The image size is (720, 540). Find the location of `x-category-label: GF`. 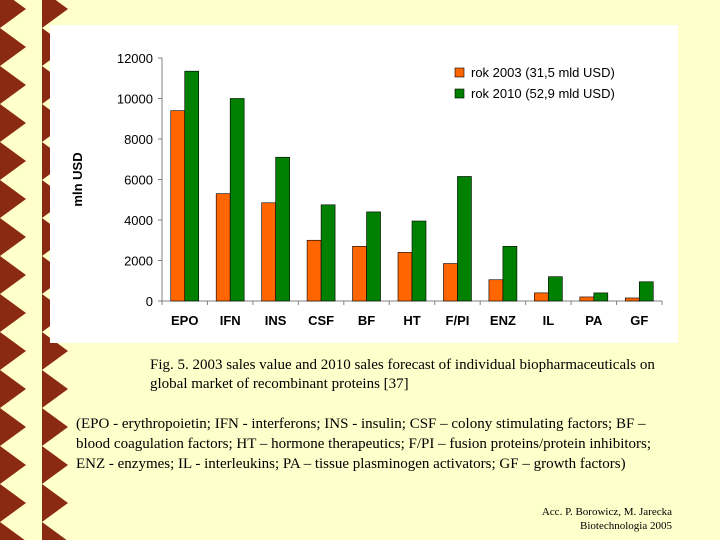

x-category-label: GF is located at coordinates (639, 320).